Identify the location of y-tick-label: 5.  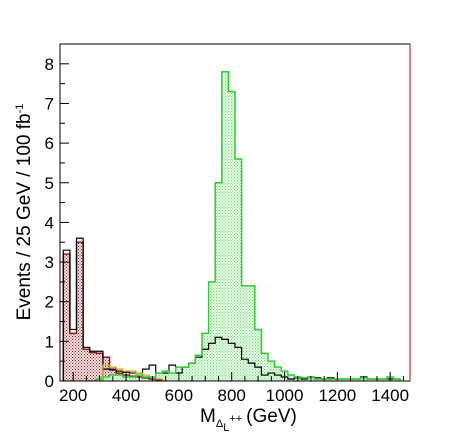
(49, 183).